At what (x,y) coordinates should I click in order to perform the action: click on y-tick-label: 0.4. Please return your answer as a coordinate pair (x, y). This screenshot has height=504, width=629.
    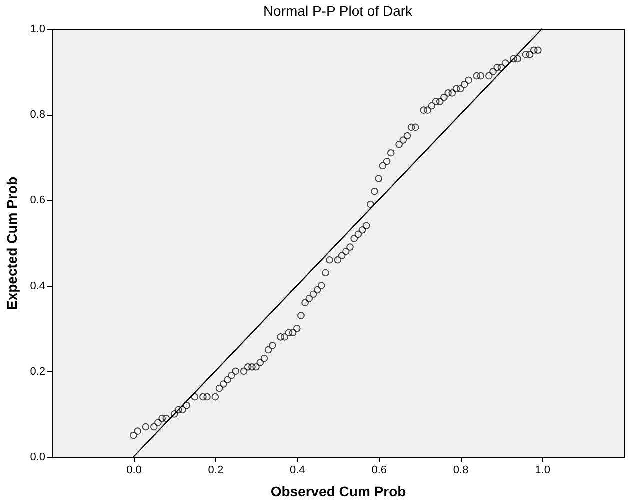
    Looking at the image, I should click on (38, 286).